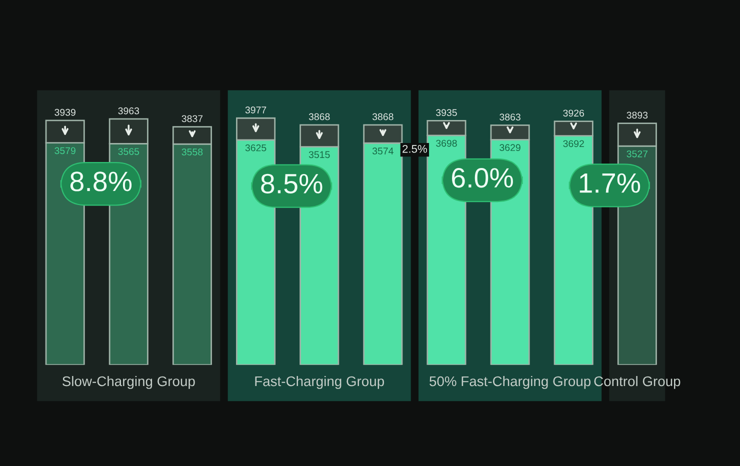 The height and width of the screenshot is (466, 740). I want to click on data-label: 3574, so click(383, 151).